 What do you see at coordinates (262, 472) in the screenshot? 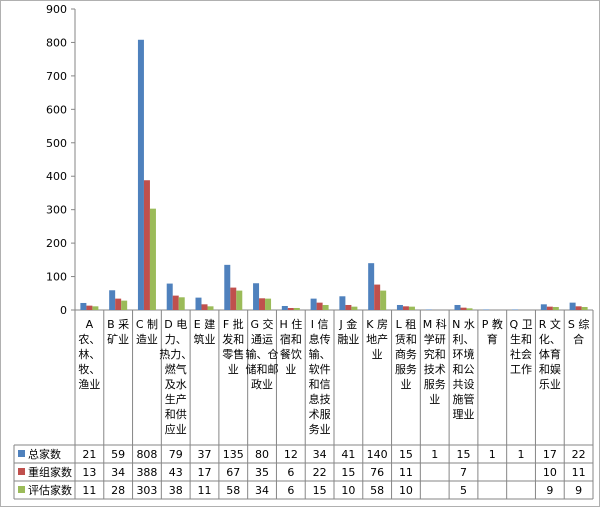
I see `table-value: 35` at bounding box center [262, 472].